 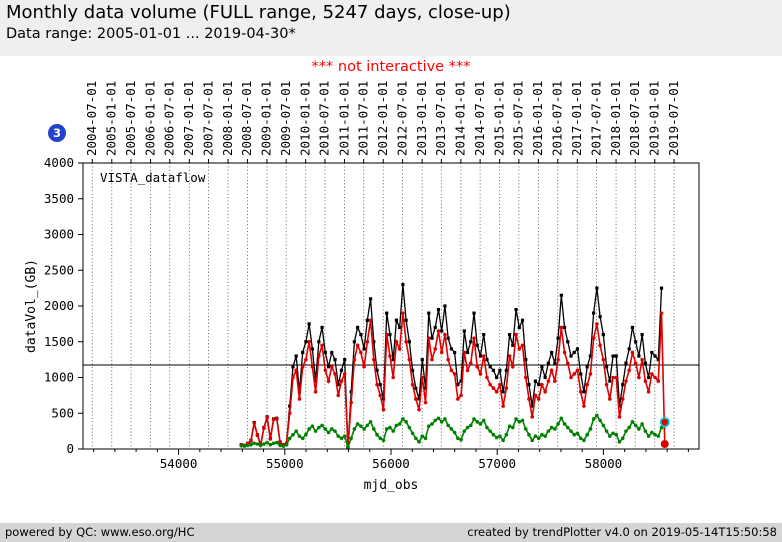 I want to click on svg-text: 2016-01-01, so click(x=537, y=118).